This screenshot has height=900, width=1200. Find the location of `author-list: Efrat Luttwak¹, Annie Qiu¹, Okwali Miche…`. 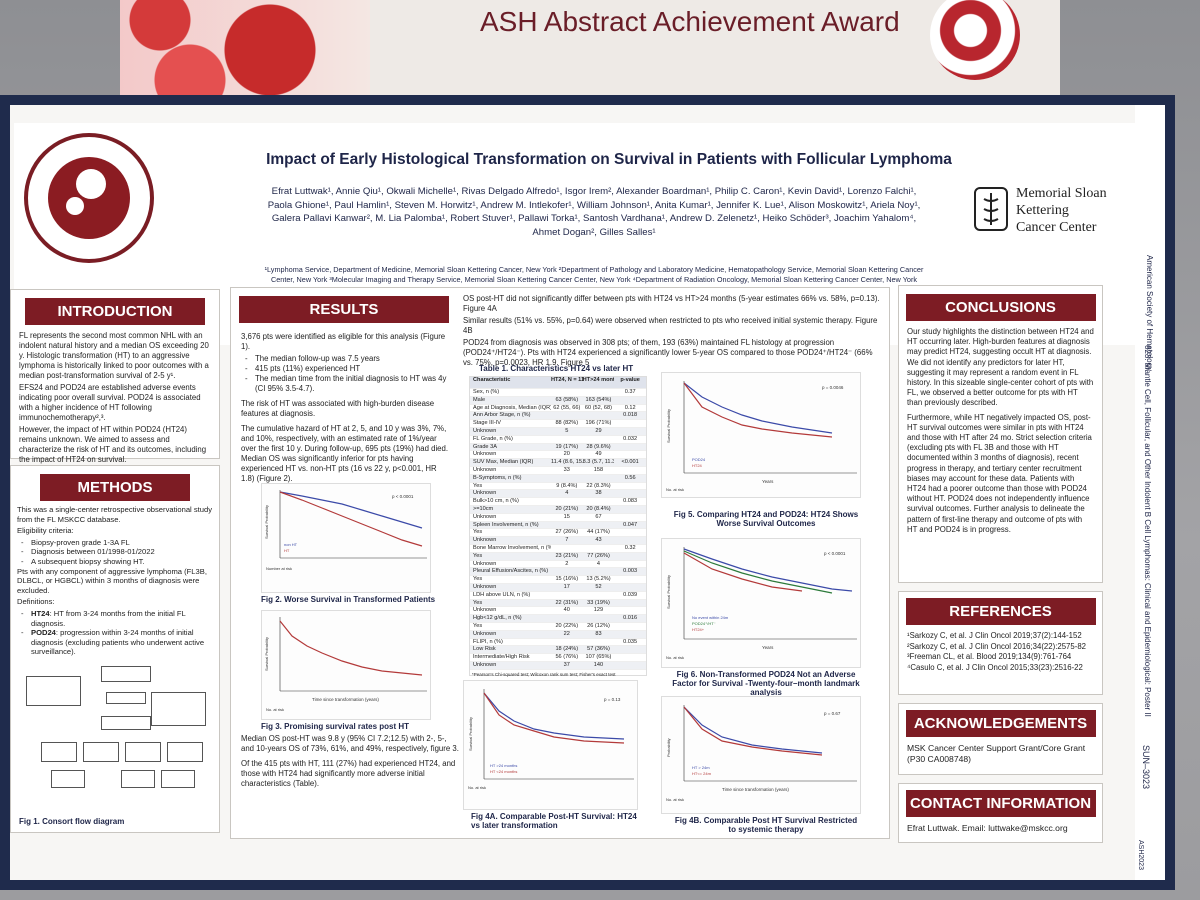

author-list: Efrat Luttwak¹, Annie Qiu¹, Okwali Miche… is located at coordinates (594, 212).